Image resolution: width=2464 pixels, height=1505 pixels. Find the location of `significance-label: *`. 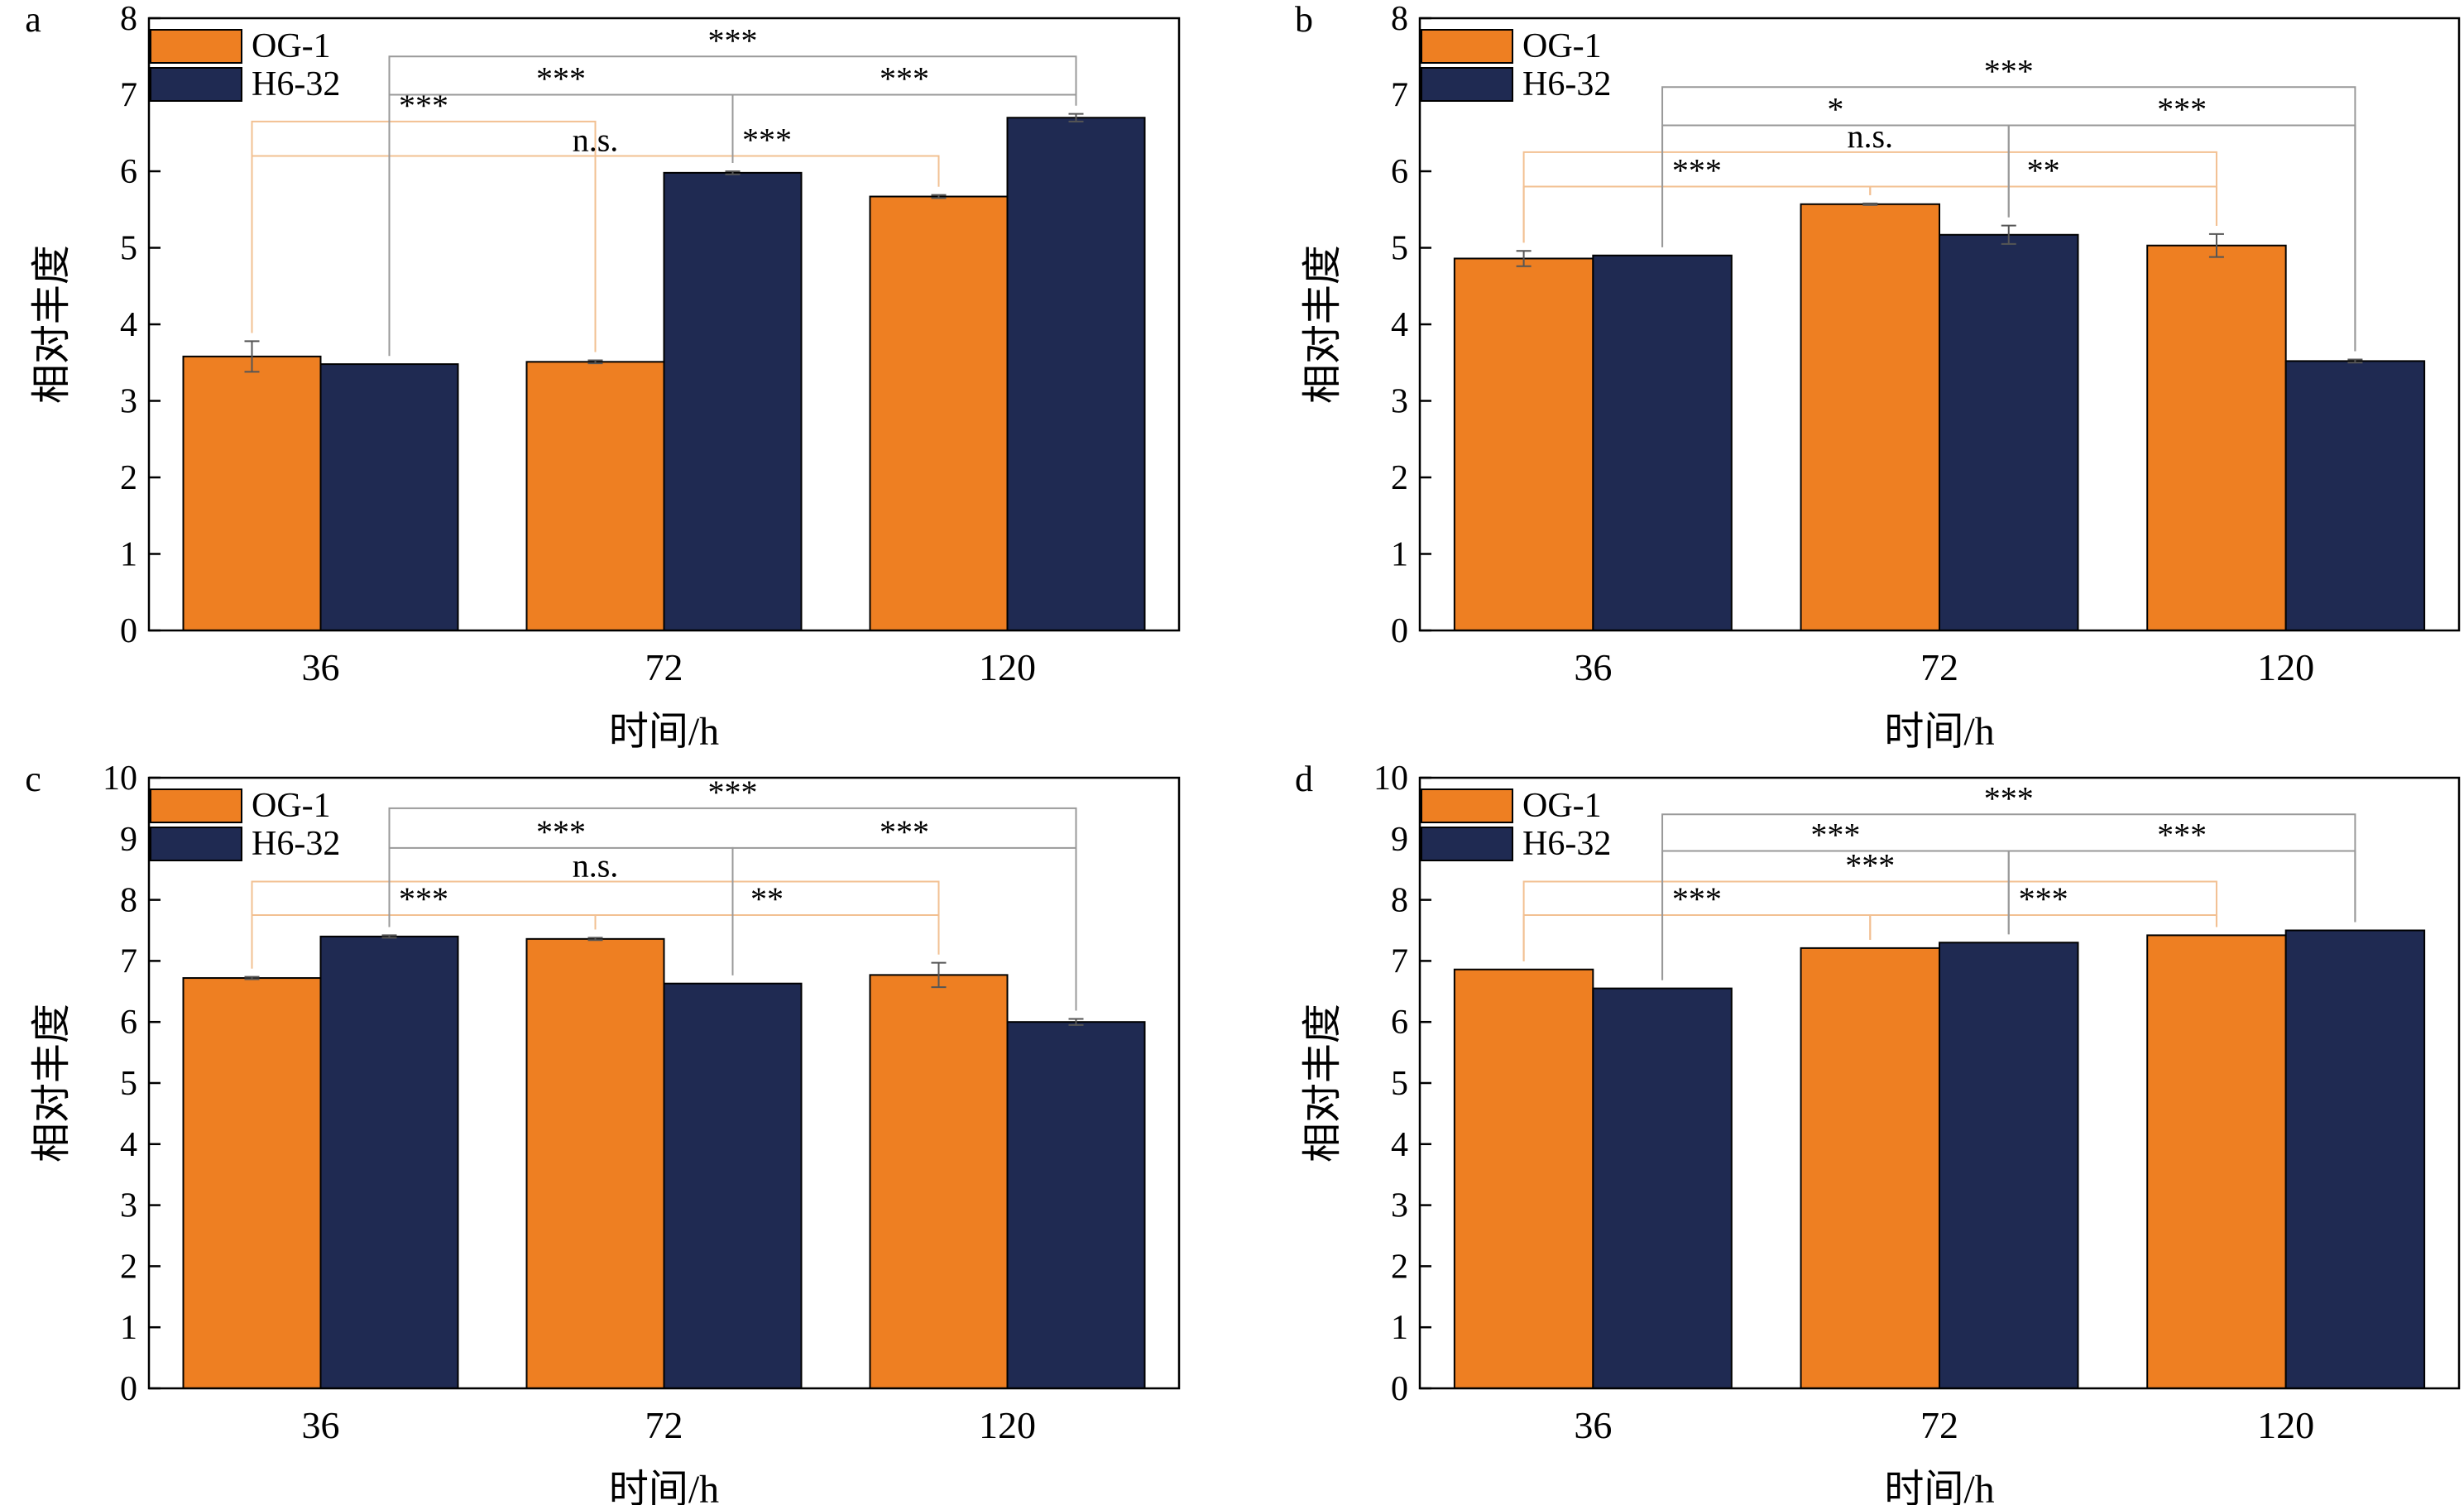

significance-label: * is located at coordinates (1835, 109).